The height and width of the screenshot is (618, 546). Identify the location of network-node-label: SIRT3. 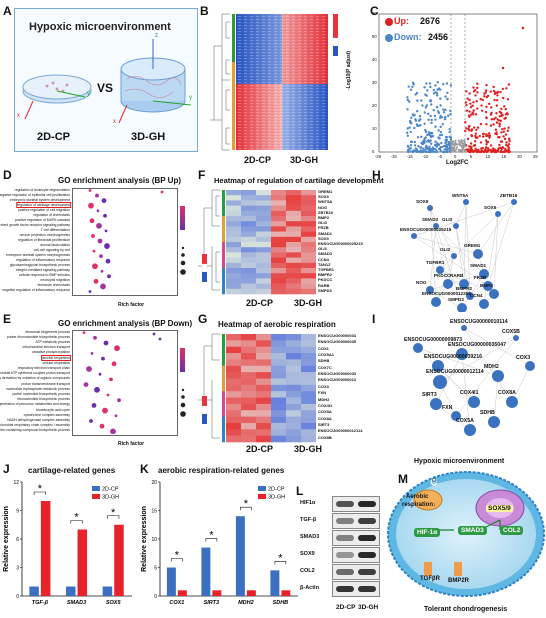
(429, 395).